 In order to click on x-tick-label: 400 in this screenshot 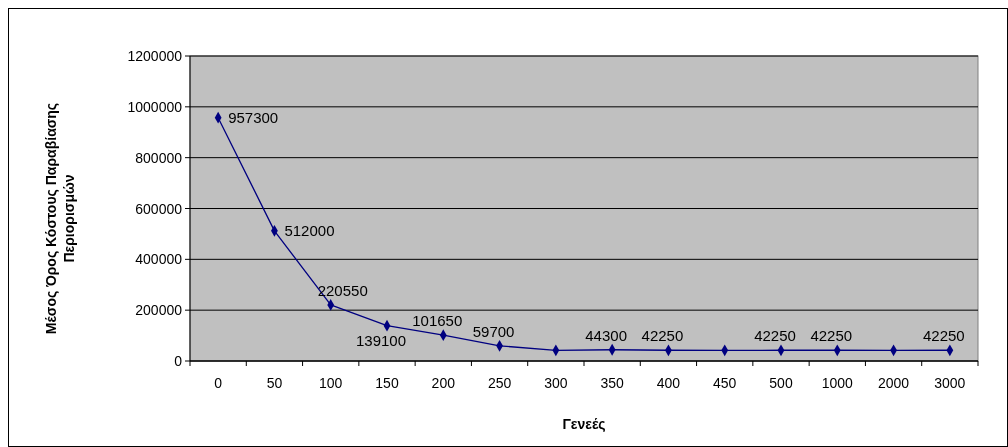, I will do `click(668, 383)`.